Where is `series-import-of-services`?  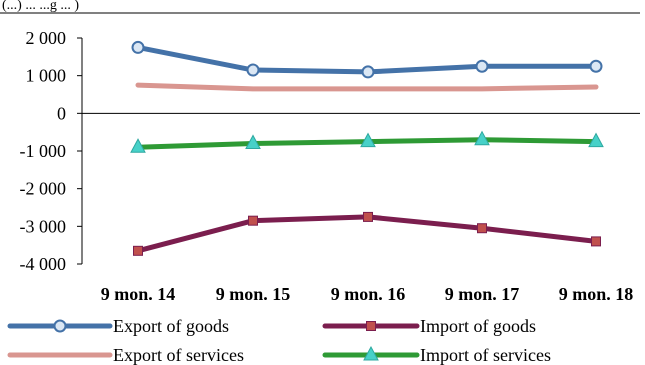
series-import-of-services is located at coordinates (367, 141).